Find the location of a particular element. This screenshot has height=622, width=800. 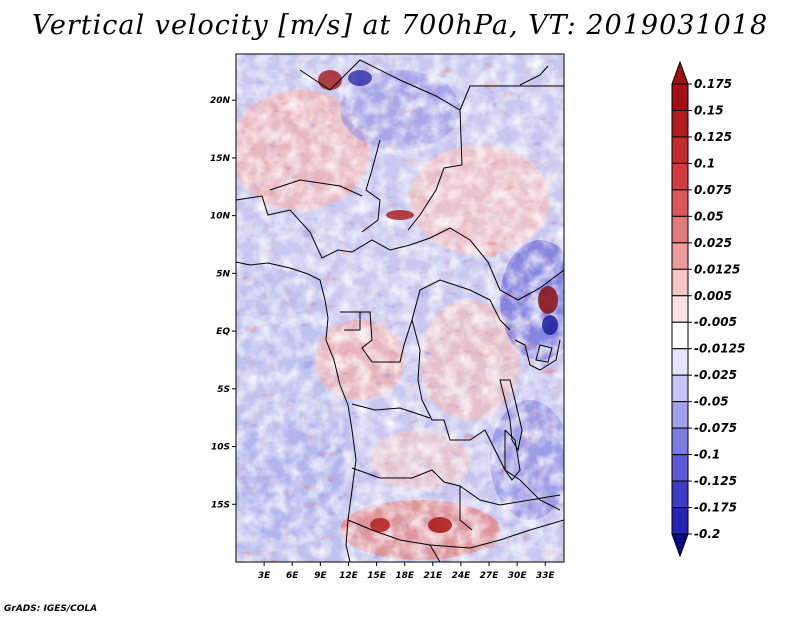

colorbar-label: -0.075 is located at coordinates (715, 428).